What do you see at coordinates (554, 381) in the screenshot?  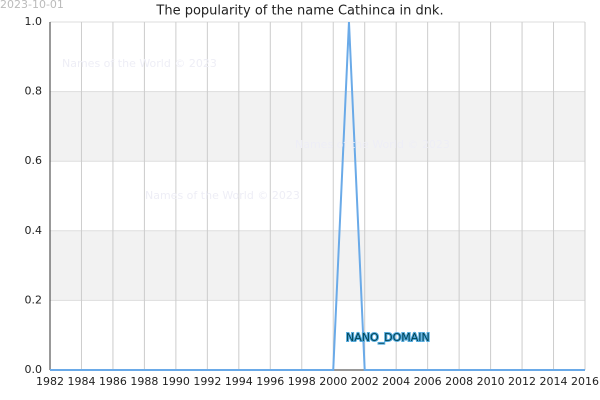 I see `x-tick-label: 2014` at bounding box center [554, 381].